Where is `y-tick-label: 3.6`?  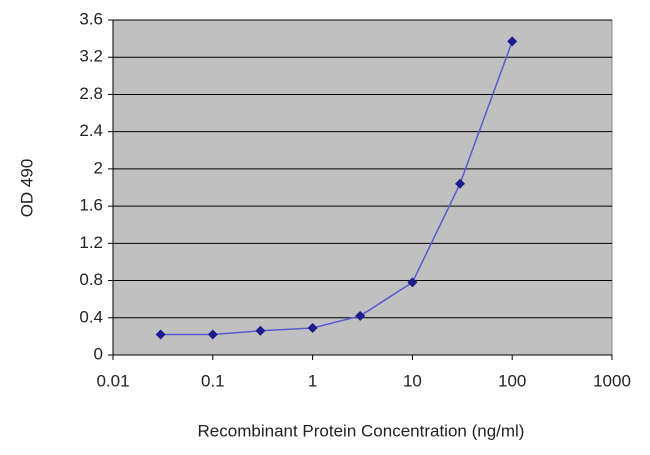
y-tick-label: 3.6 is located at coordinates (91, 18).